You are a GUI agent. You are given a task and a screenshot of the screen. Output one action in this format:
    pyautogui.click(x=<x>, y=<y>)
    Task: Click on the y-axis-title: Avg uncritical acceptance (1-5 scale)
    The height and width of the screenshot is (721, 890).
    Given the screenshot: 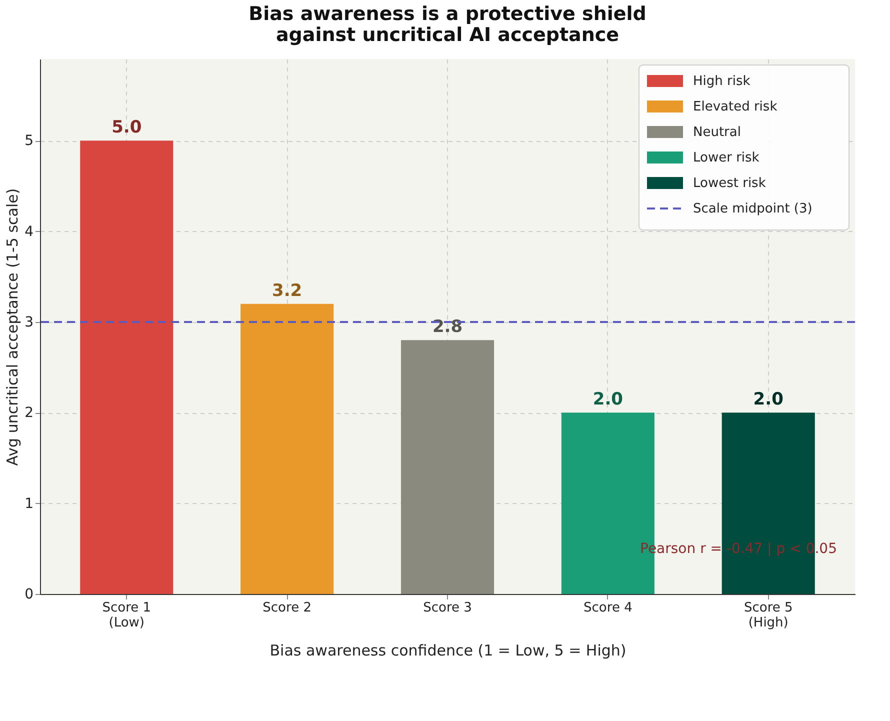 What is the action you would take?
    pyautogui.click(x=13, y=327)
    